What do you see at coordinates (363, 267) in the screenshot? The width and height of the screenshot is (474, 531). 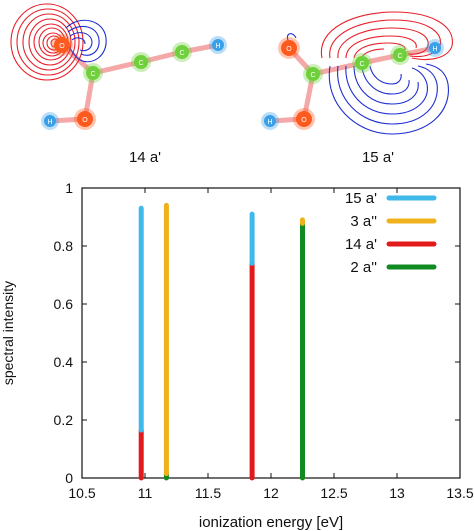 I see `legend-label: 2 a''` at bounding box center [363, 267].